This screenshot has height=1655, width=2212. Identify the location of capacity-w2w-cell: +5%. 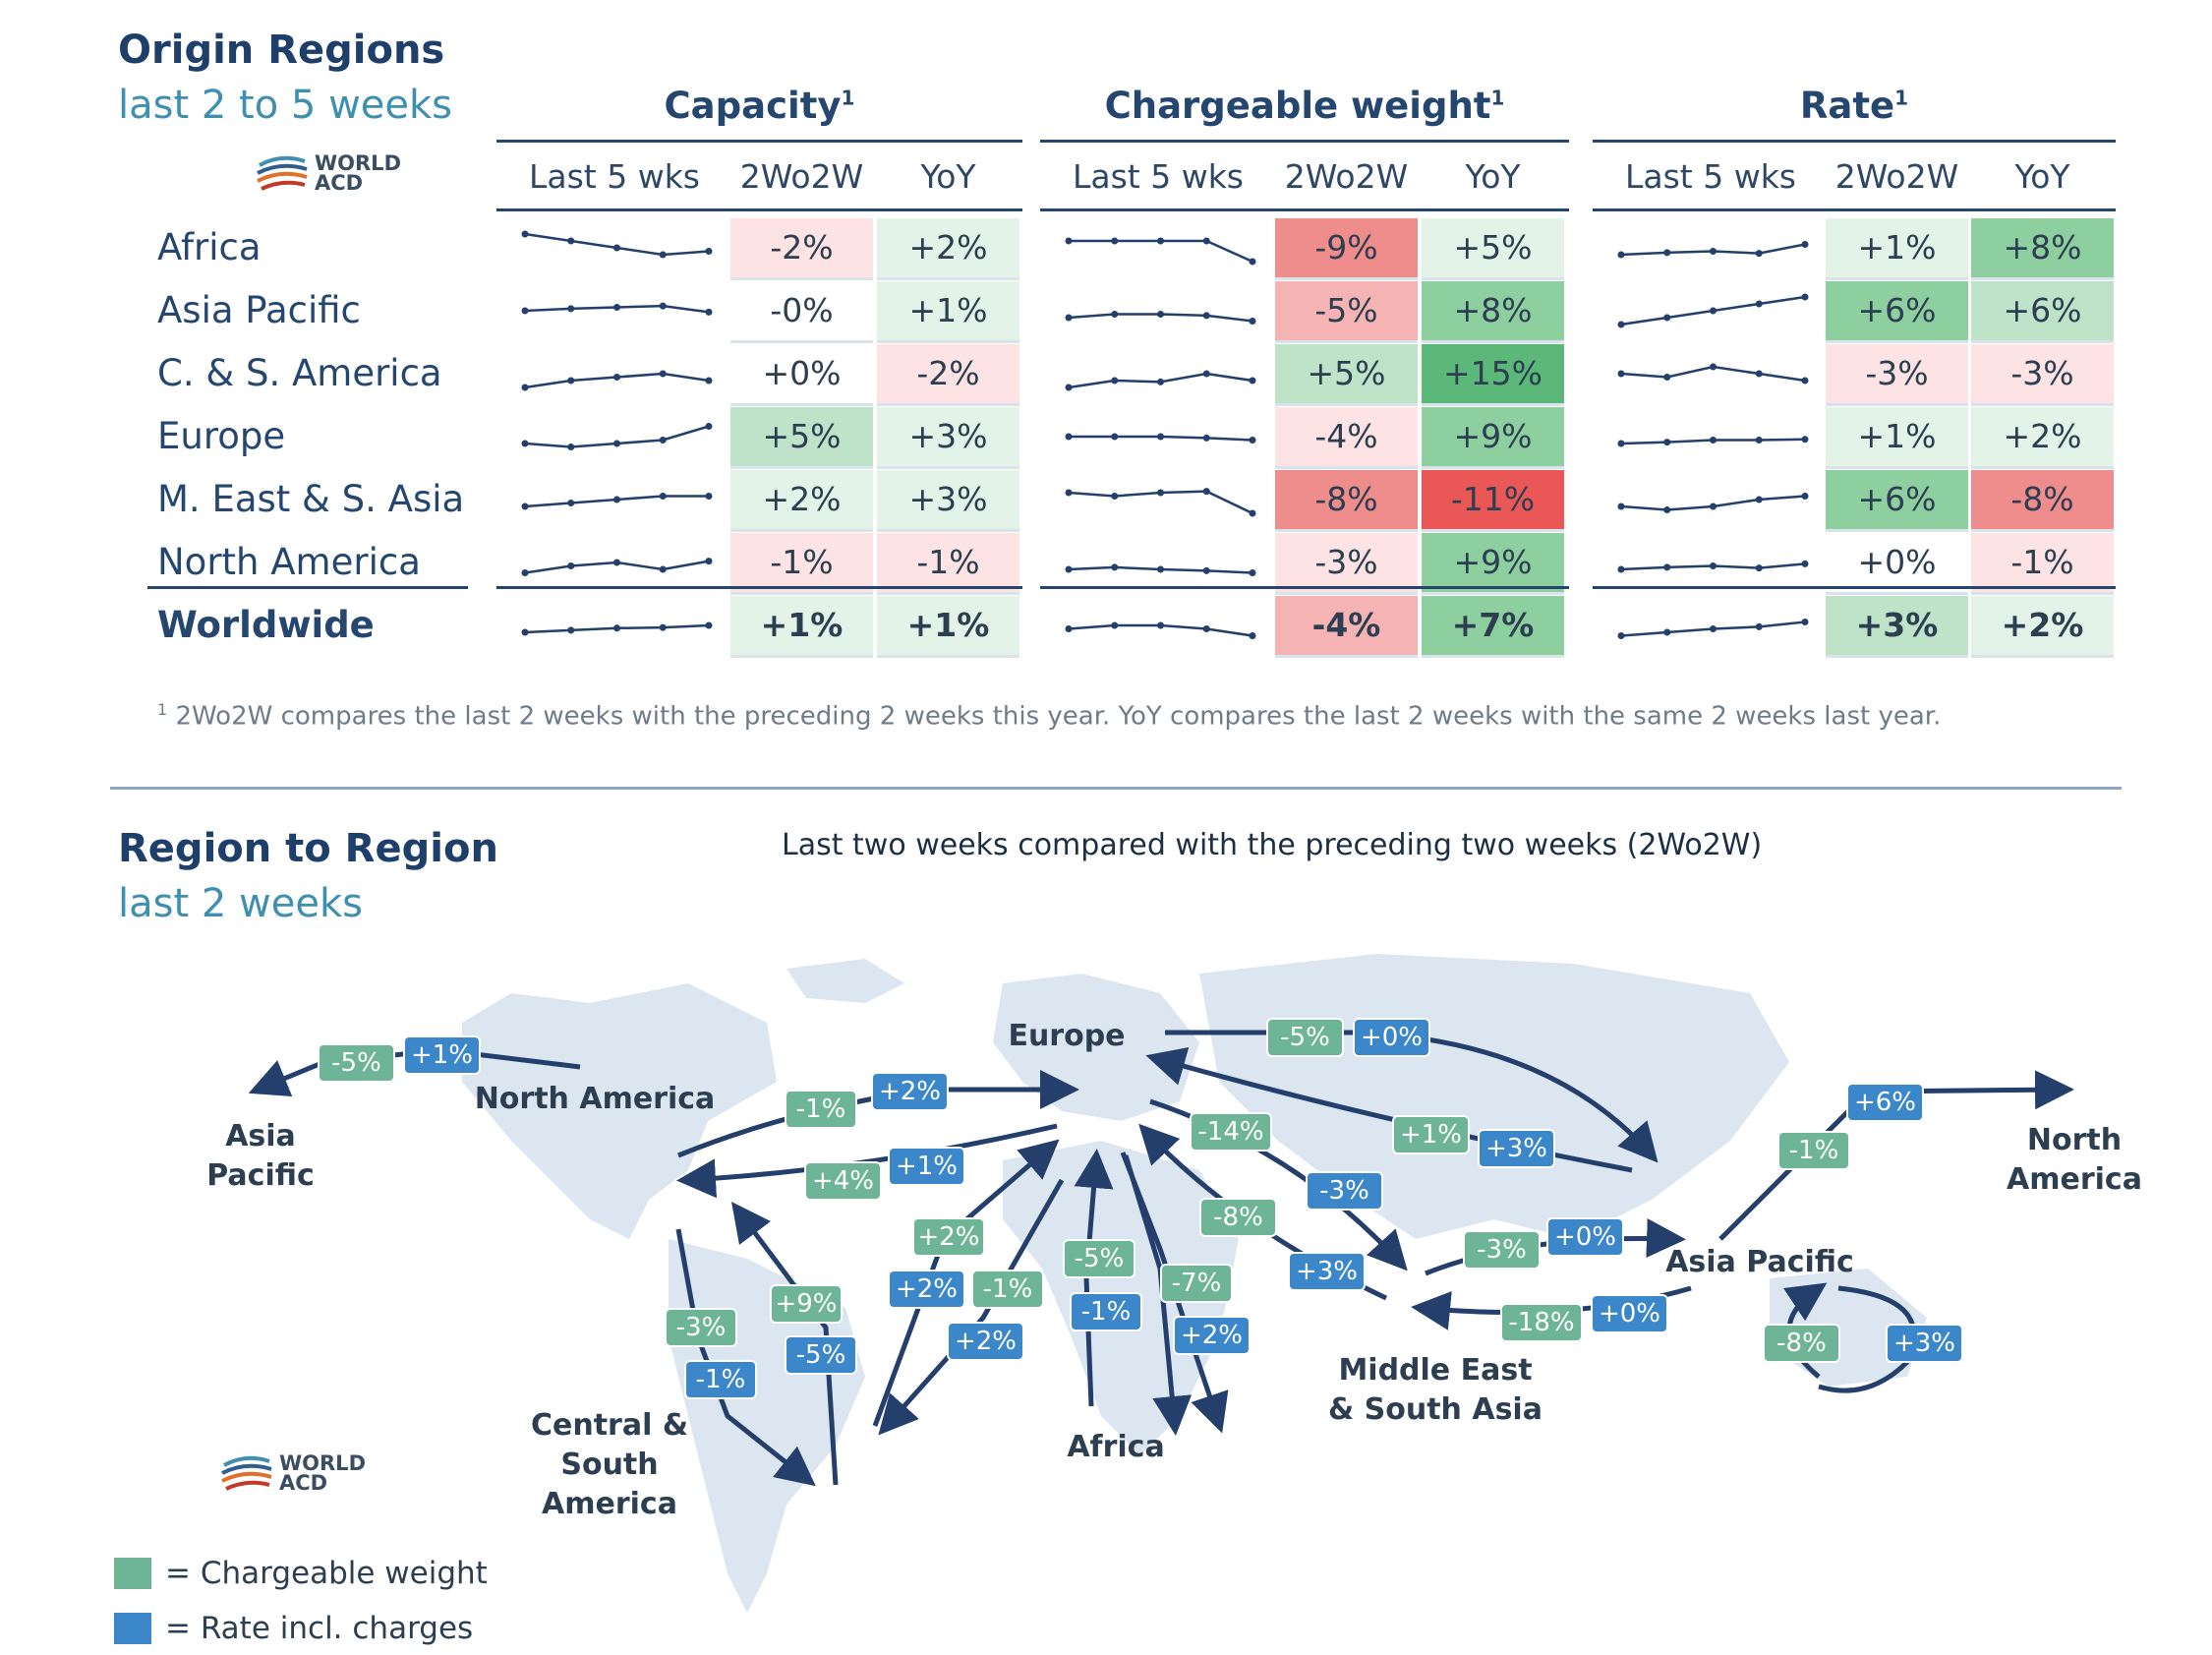
(802, 438).